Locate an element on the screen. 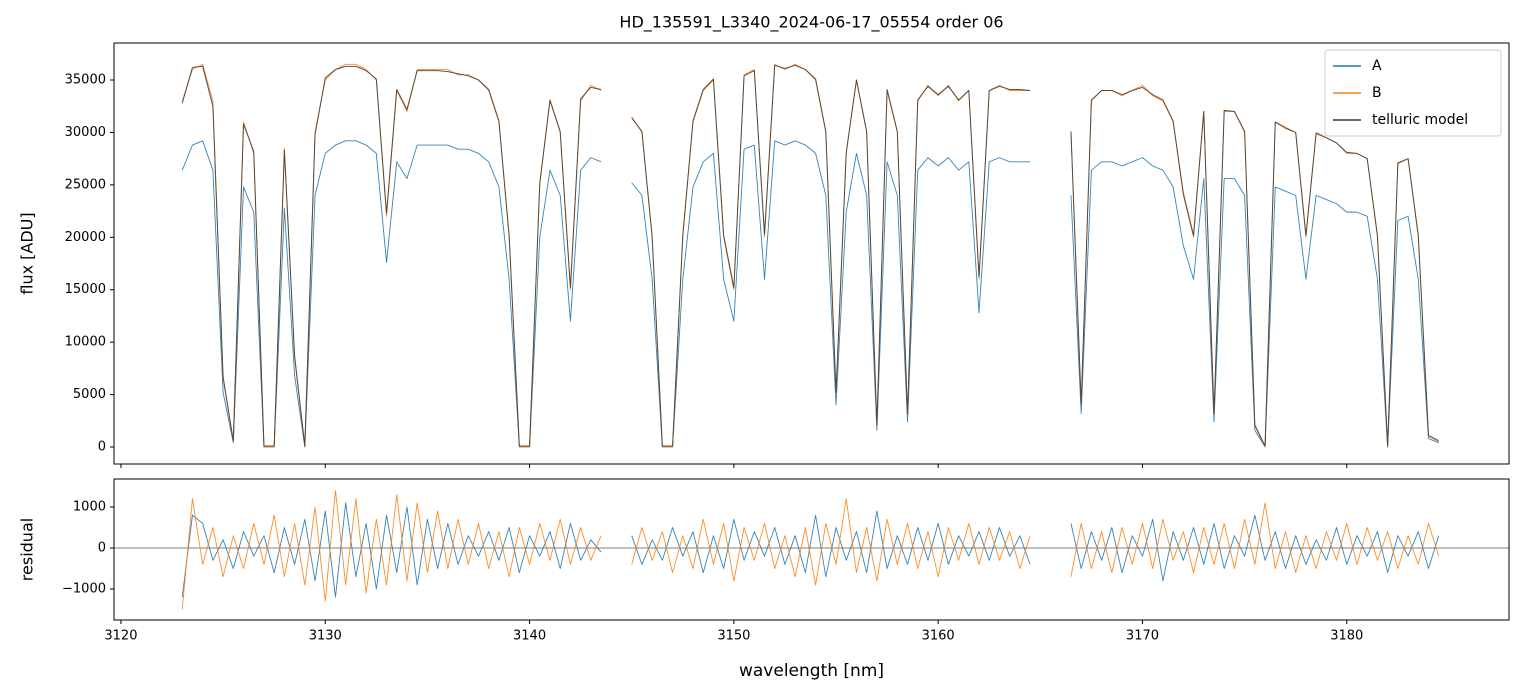 The image size is (1523, 696). x-tick-label: 3150 is located at coordinates (733, 636).